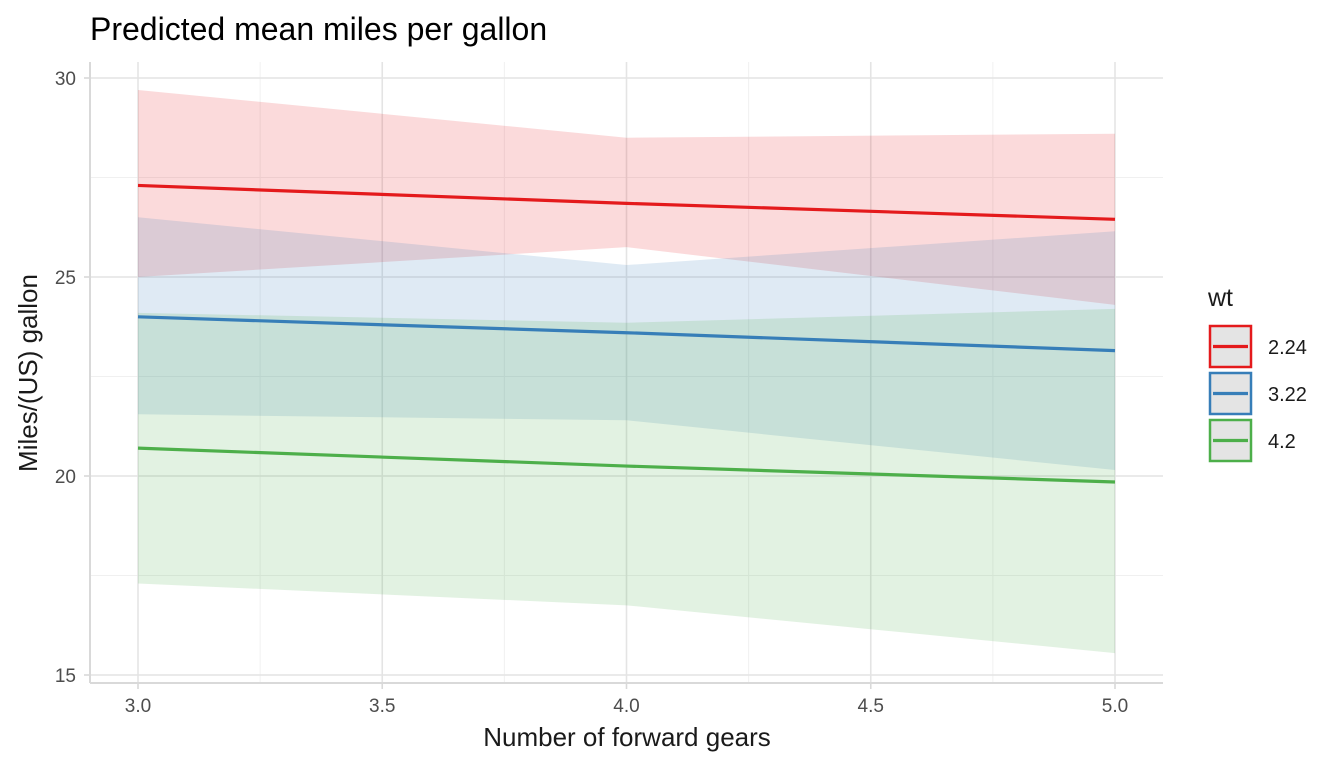 This screenshot has width=1344, height=773. Describe the element at coordinates (72, 378) in the screenshot. I see `y-axis-ticks: 15 20 25 30` at that location.